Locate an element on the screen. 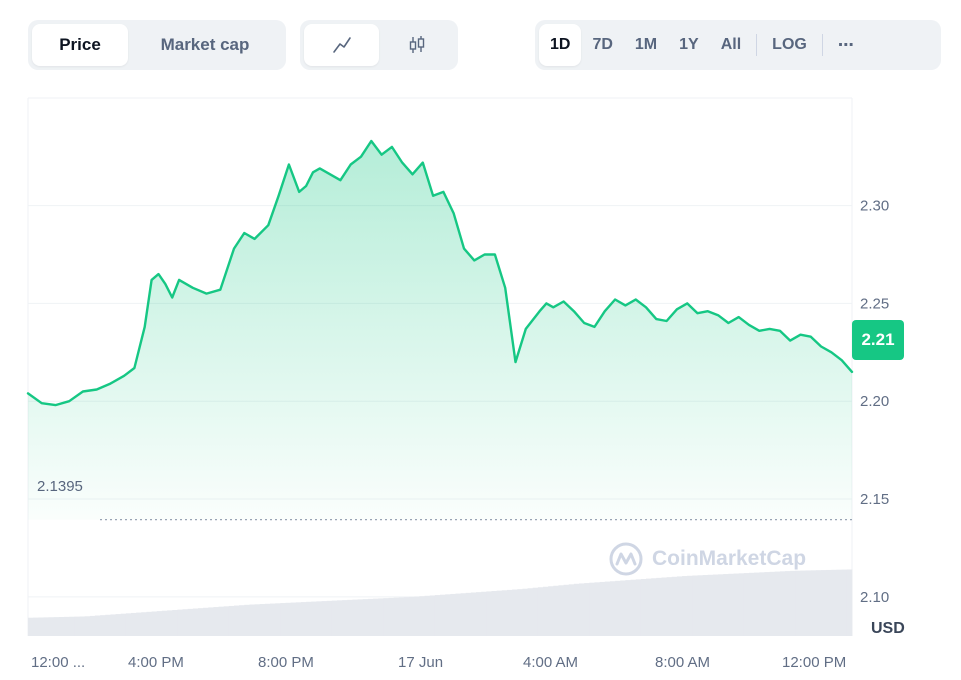 This screenshot has height=680, width=961. x-tick-label: 8:00 PM is located at coordinates (286, 662).